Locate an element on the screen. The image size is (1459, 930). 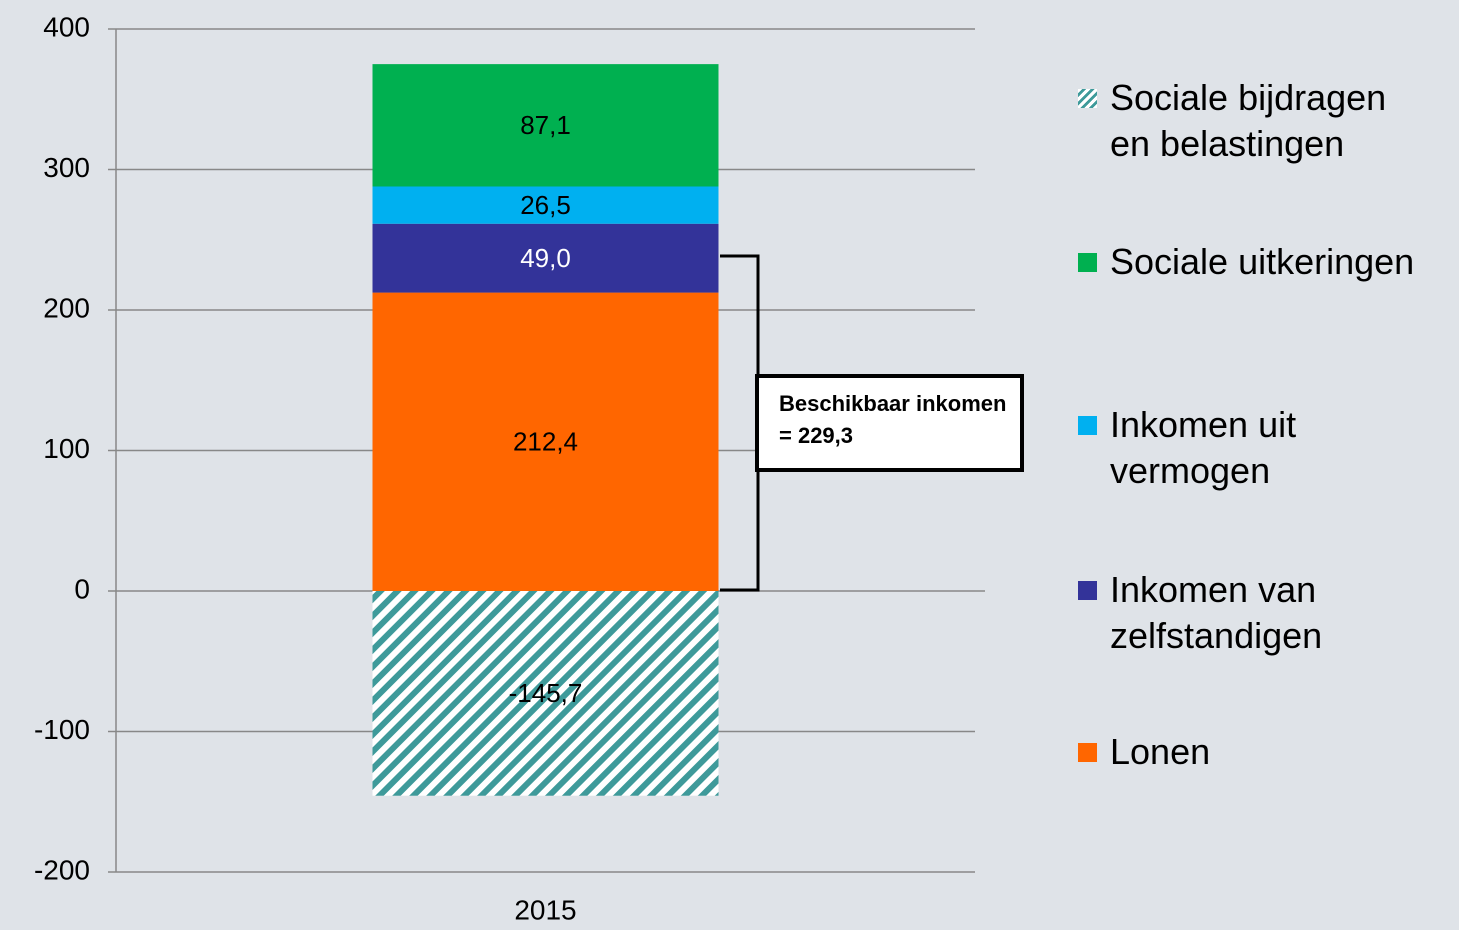
y-tick-label: -100 is located at coordinates (62, 729).